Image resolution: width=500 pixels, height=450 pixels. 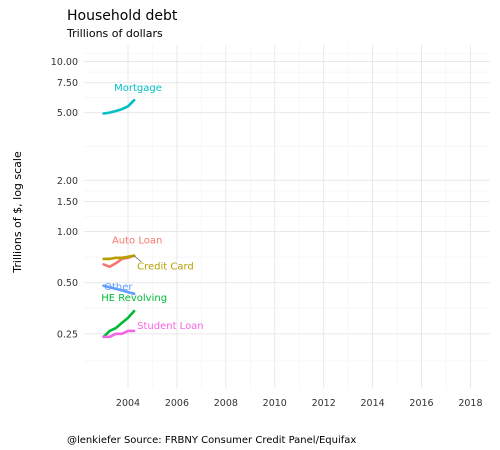 I want to click on x-tick-label: 2014, so click(x=373, y=403).